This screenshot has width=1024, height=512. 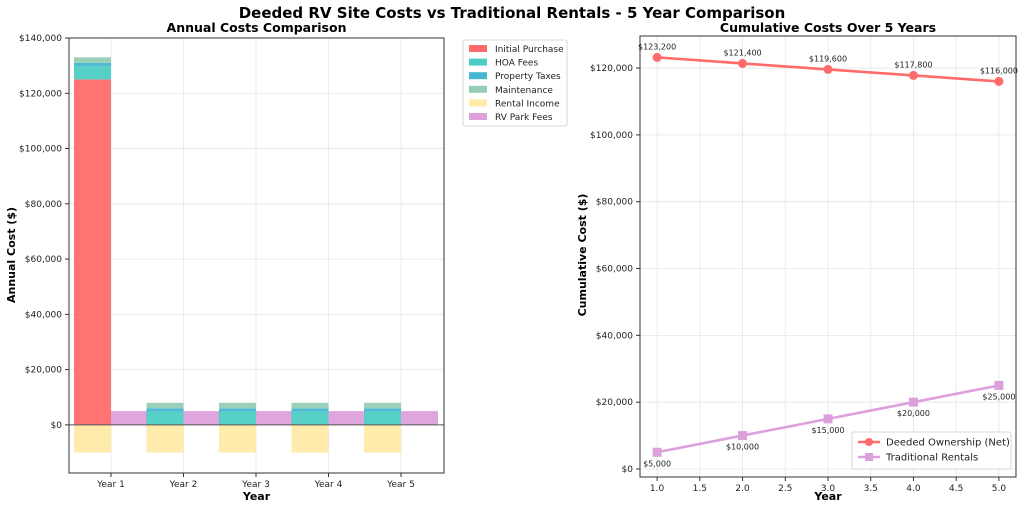 What do you see at coordinates (828, 489) in the screenshot?
I see `x-tick-label: 3.0` at bounding box center [828, 489].